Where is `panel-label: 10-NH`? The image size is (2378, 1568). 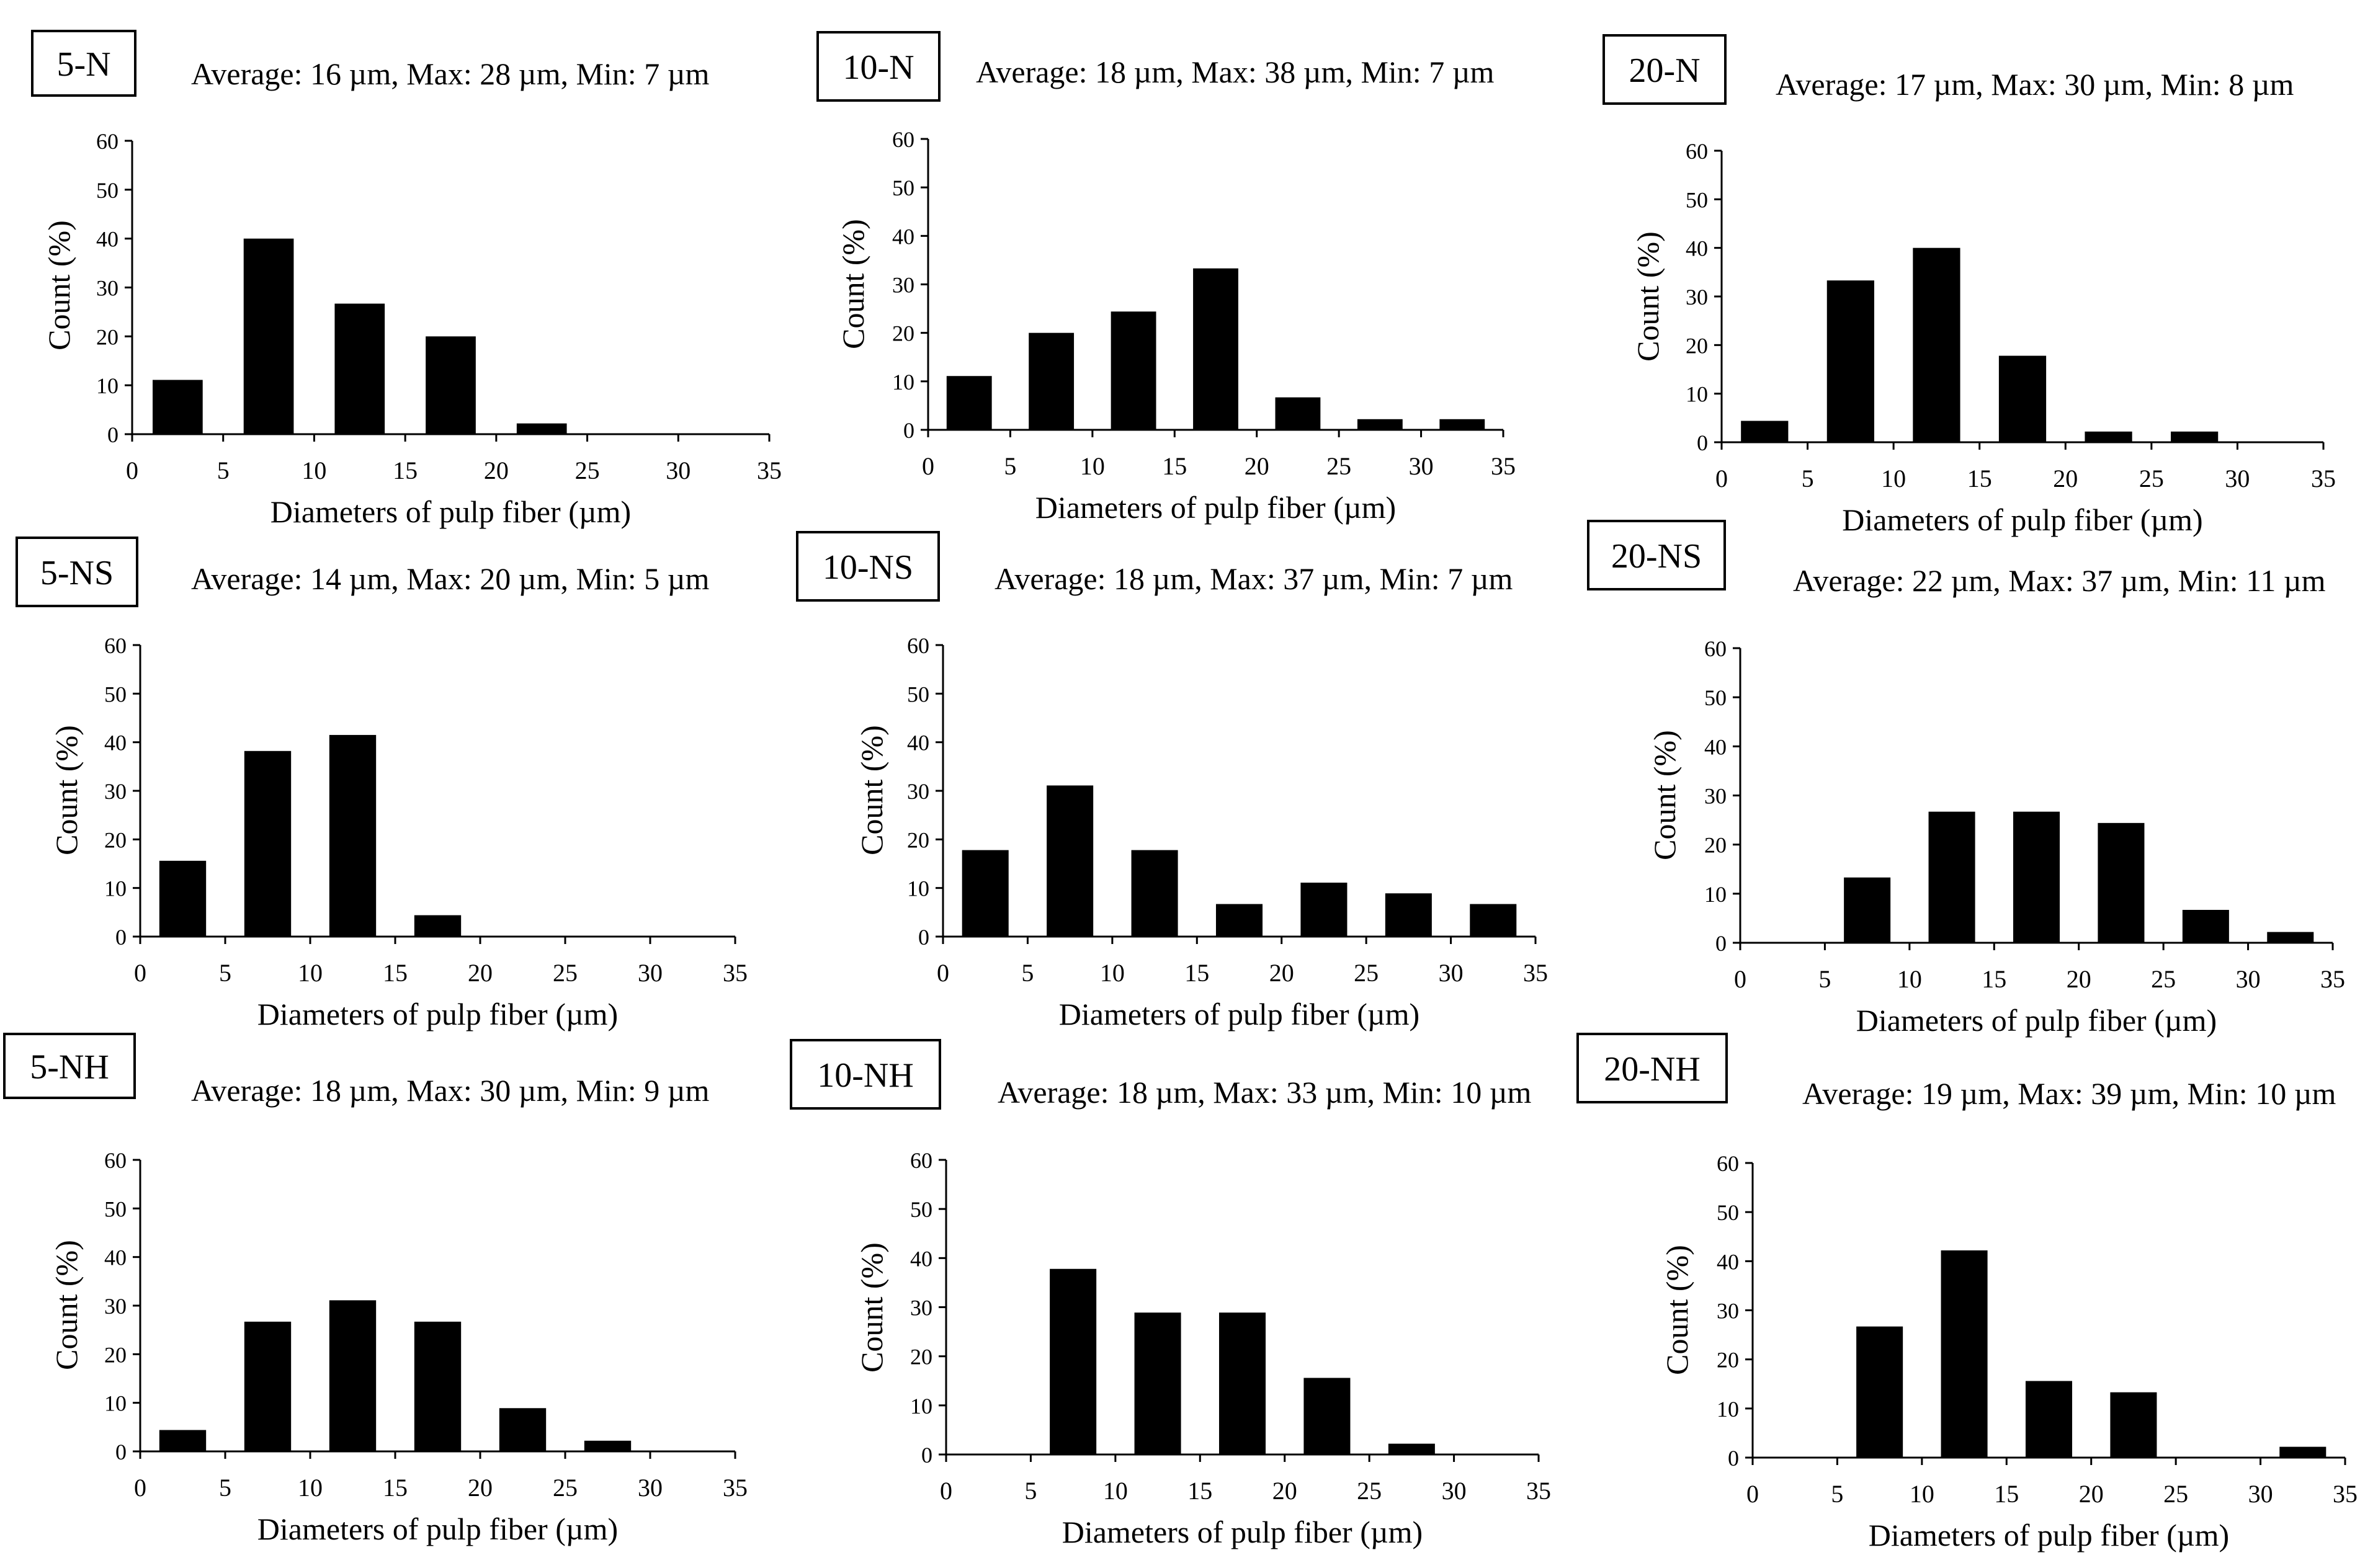
panel-label: 10-NH is located at coordinates (865, 1075).